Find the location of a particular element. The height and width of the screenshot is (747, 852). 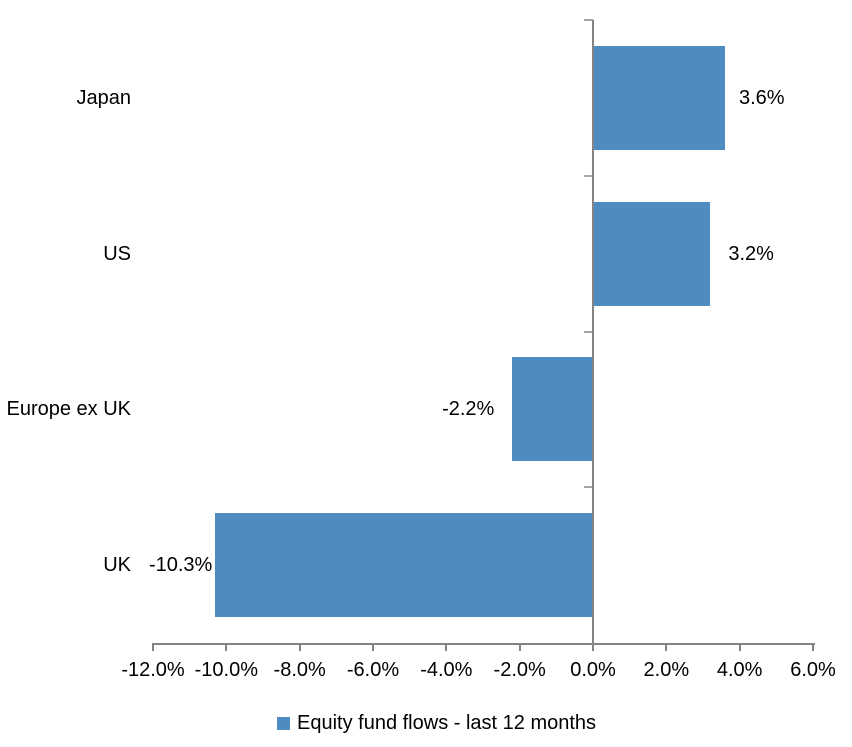

legend: Equity fund flows - last 12 months is located at coordinates (436, 723).